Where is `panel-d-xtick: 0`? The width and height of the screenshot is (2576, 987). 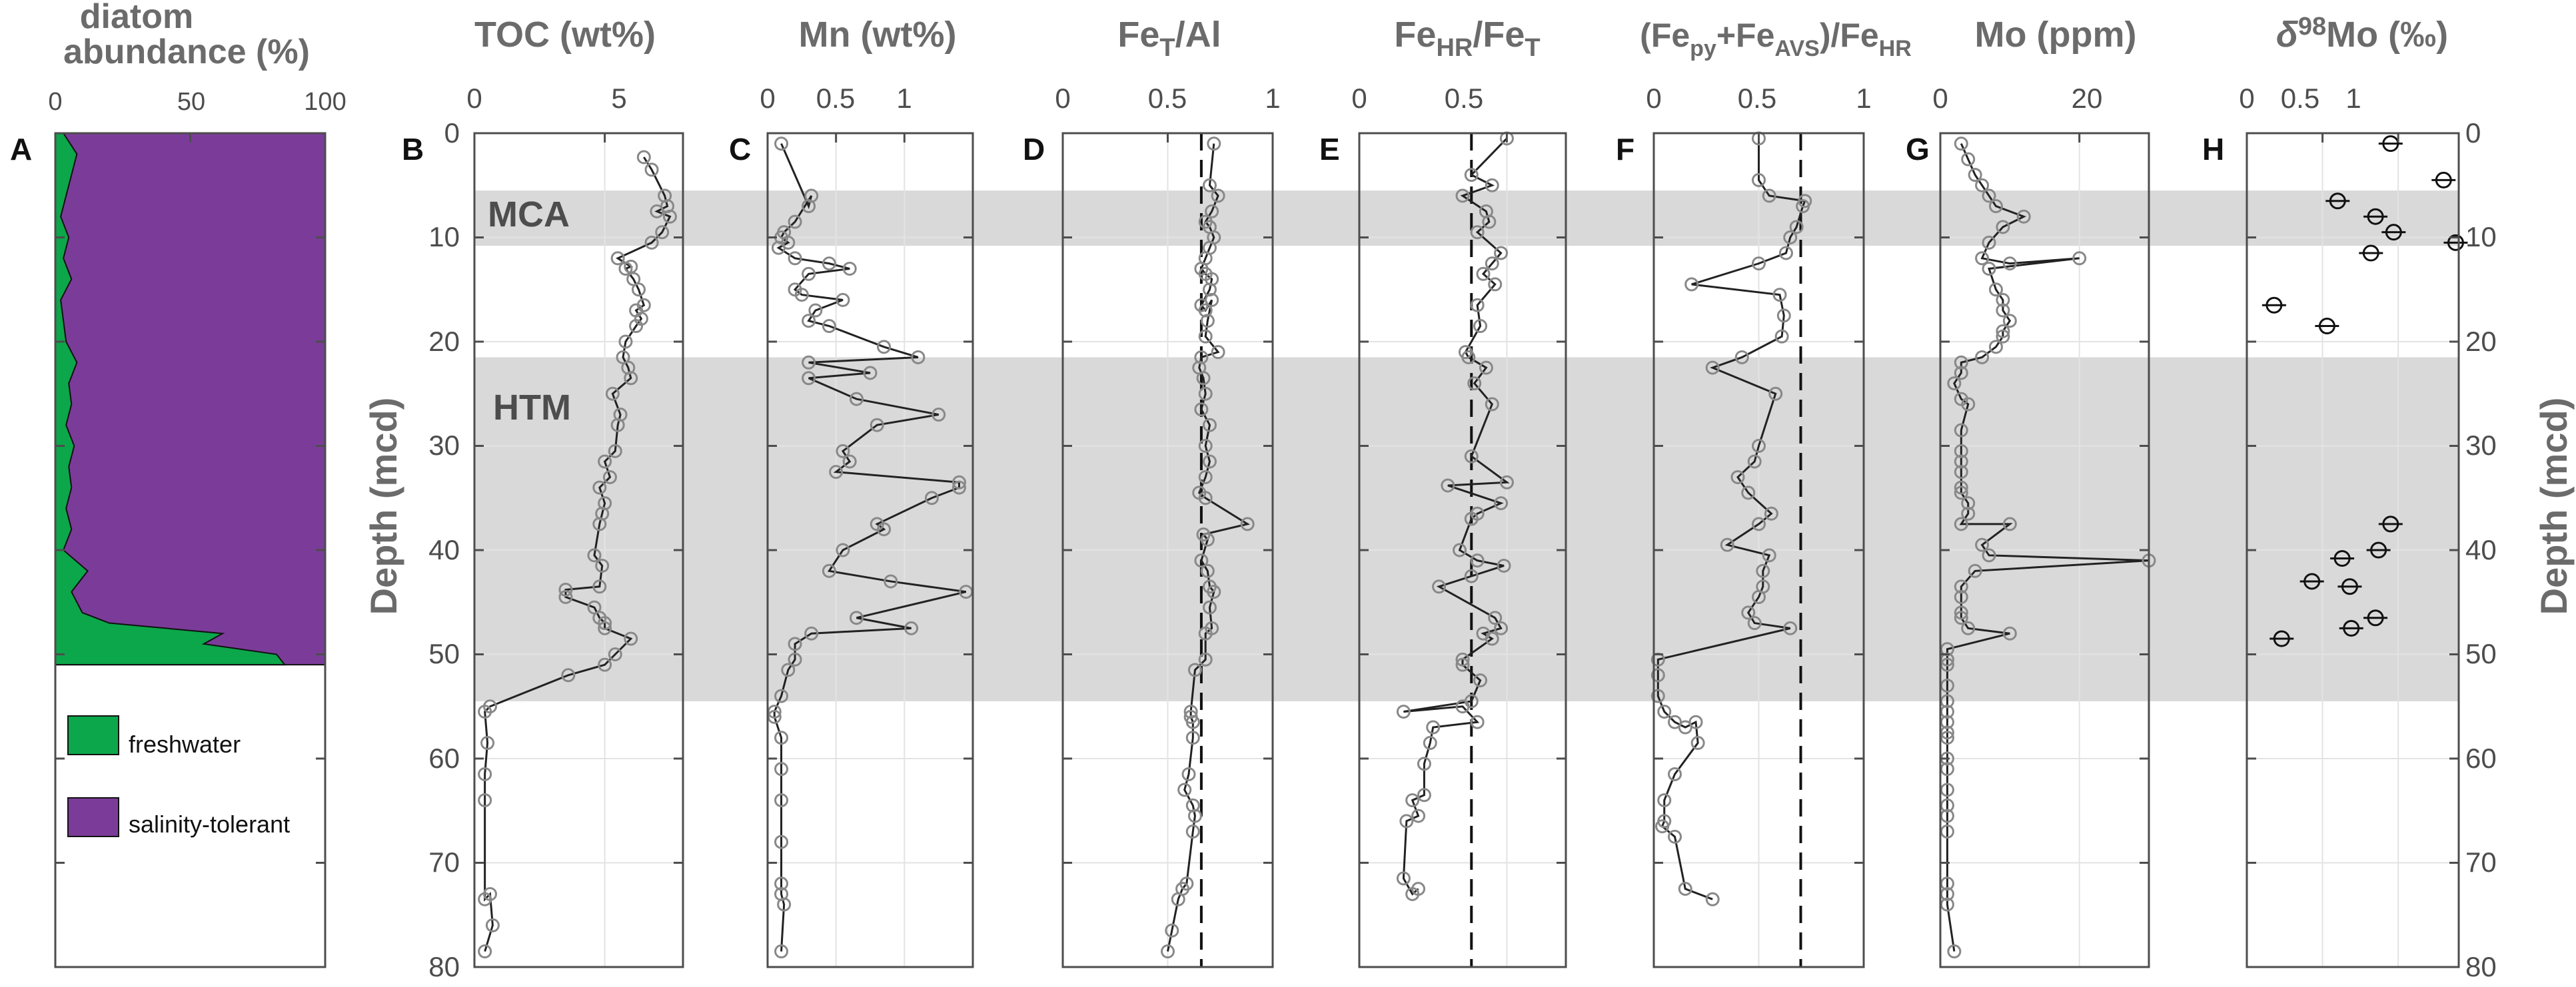
panel-d-xtick: 0 is located at coordinates (1062, 98).